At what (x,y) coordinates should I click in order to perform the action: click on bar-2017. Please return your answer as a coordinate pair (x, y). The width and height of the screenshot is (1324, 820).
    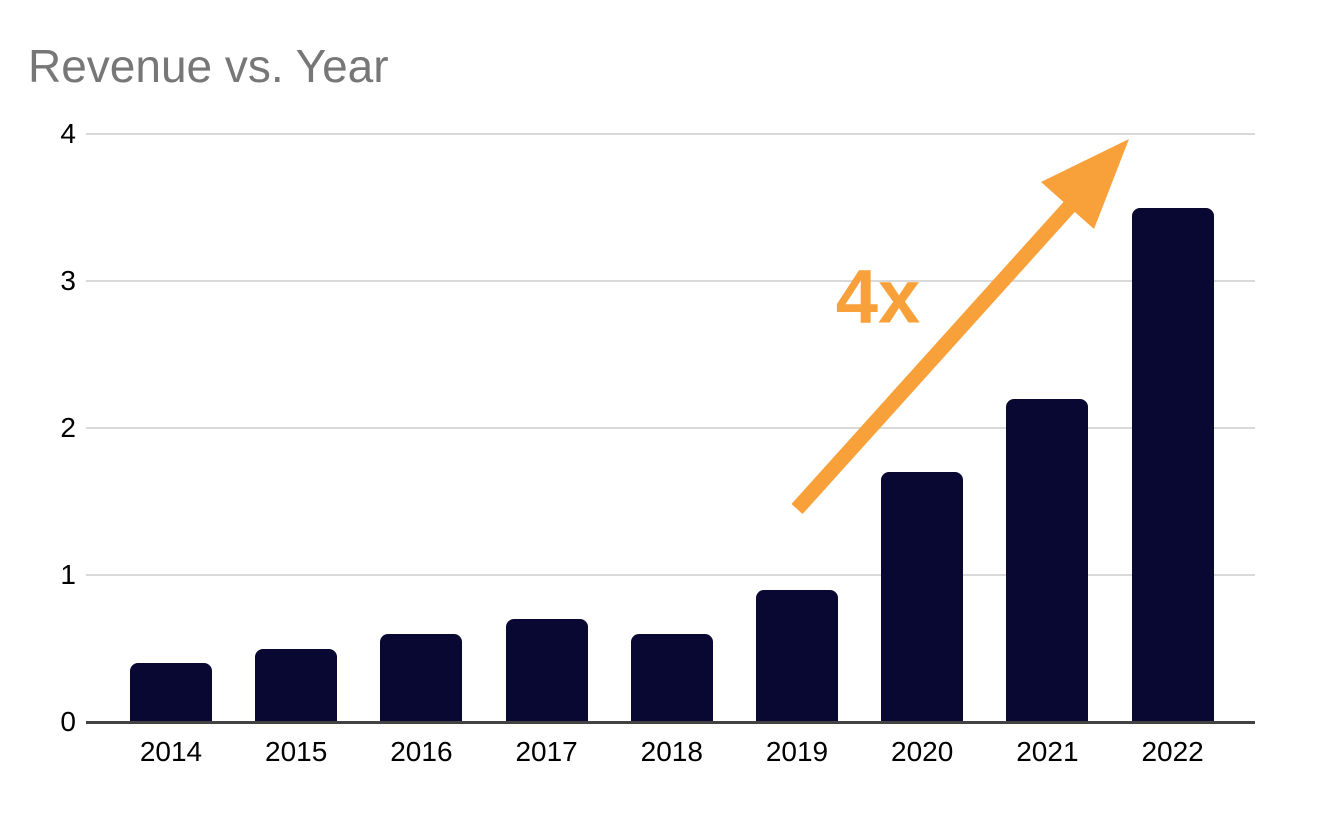
    Looking at the image, I should click on (546, 670).